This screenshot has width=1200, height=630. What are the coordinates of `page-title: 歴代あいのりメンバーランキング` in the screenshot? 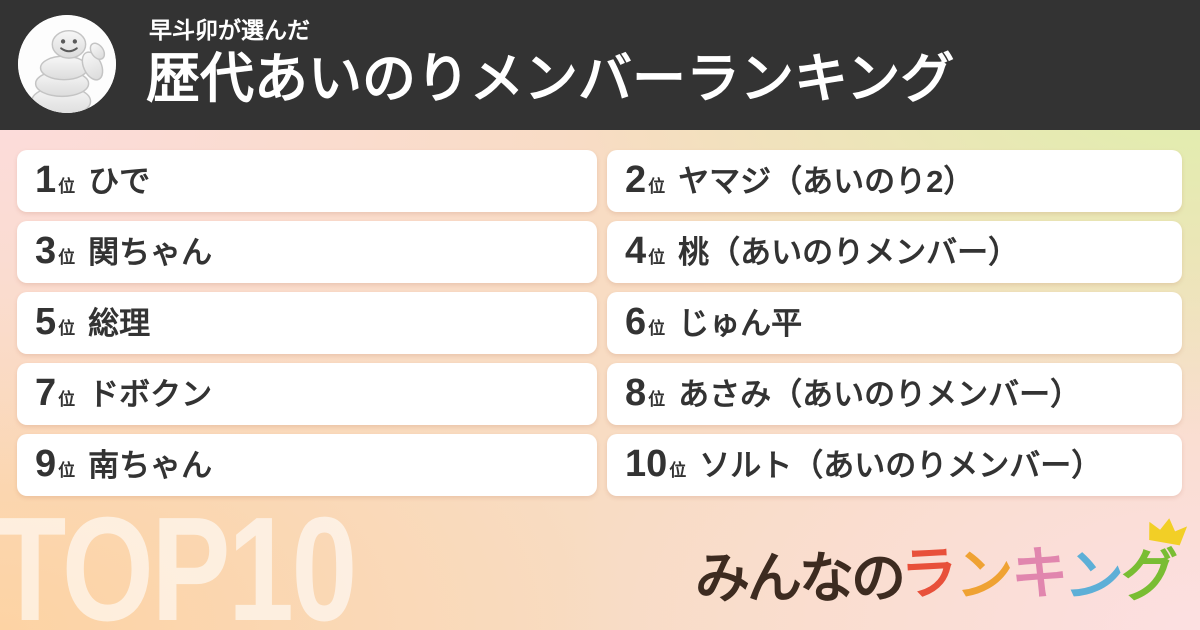 It's located at (550, 79).